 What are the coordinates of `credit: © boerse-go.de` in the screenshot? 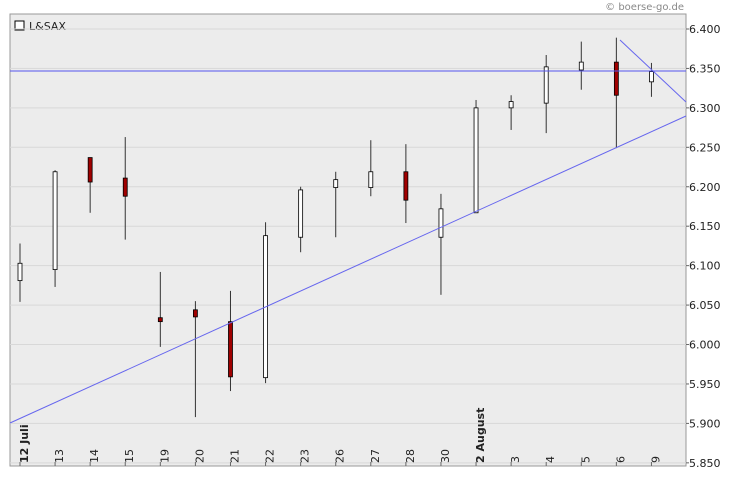 It's located at (644, 7).